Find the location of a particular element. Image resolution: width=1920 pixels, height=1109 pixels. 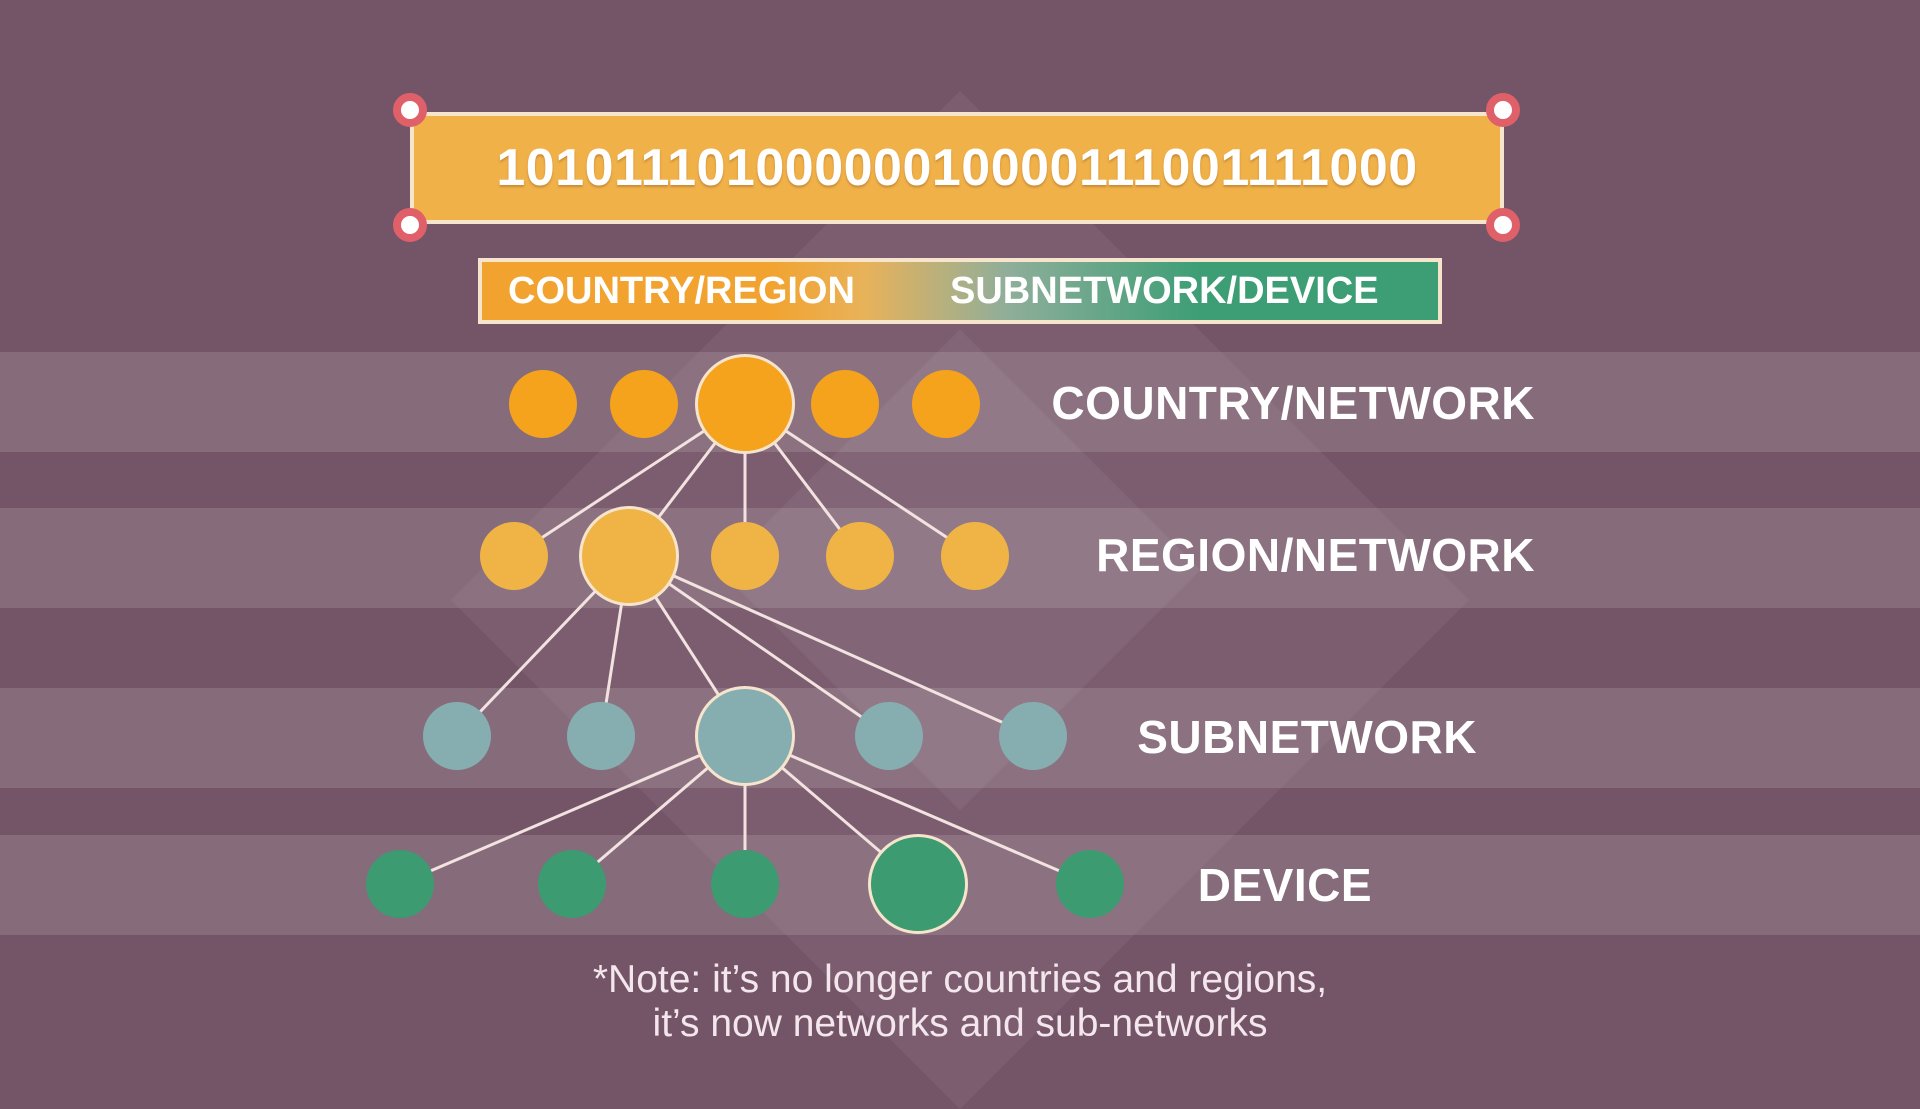

legend-label-subnetwork-device: SUBNETWORK/DEVICE is located at coordinates (1164, 291).